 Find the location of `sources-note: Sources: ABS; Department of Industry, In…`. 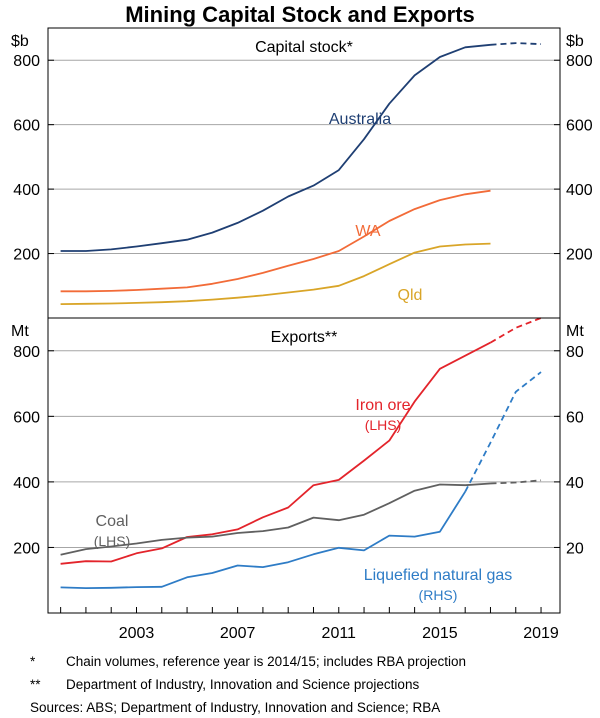

sources-note: Sources: ABS; Department of Industry, In… is located at coordinates (235, 707).